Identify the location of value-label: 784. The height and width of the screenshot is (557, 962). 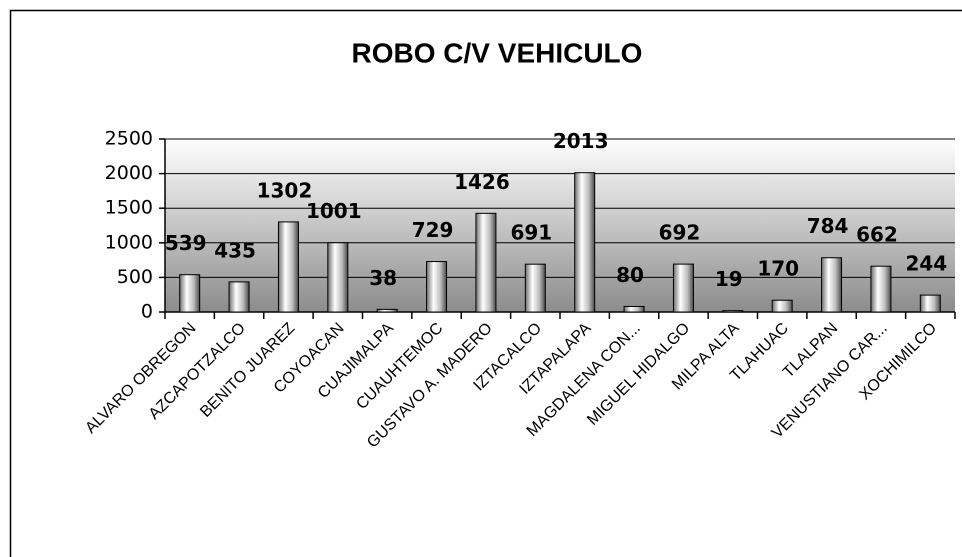
(828, 226).